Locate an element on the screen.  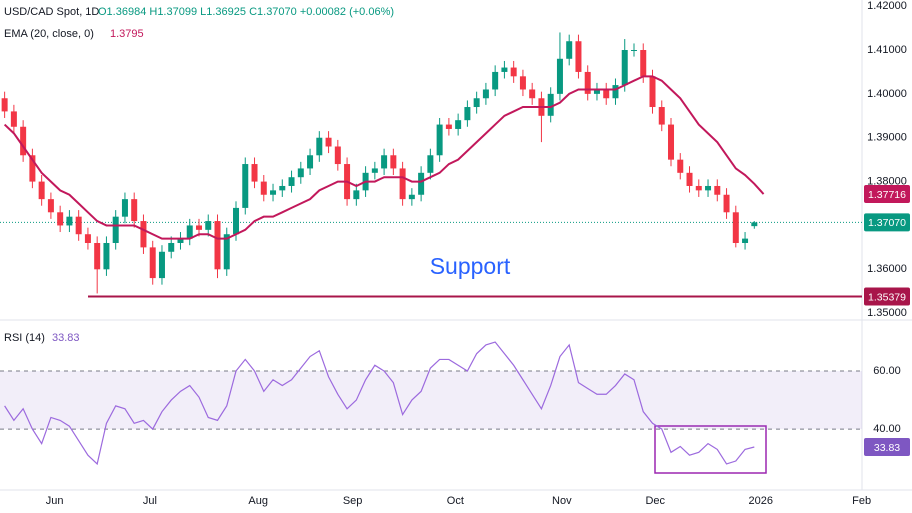
last-price-tag-bg is located at coordinates (887, 222).